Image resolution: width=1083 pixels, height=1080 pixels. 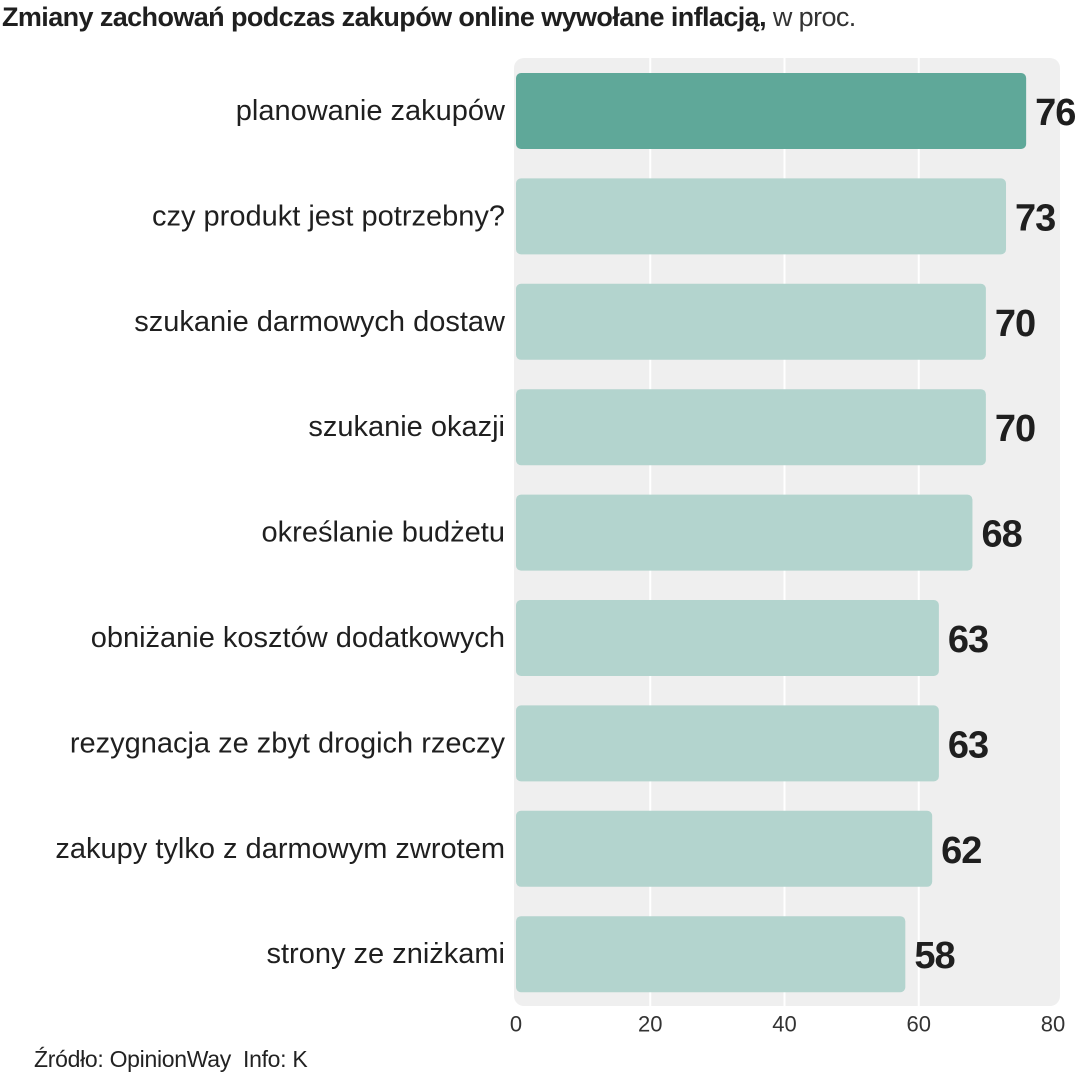 What do you see at coordinates (132, 1059) in the screenshot?
I see `source-text: Źródło: OpinionWay` at bounding box center [132, 1059].